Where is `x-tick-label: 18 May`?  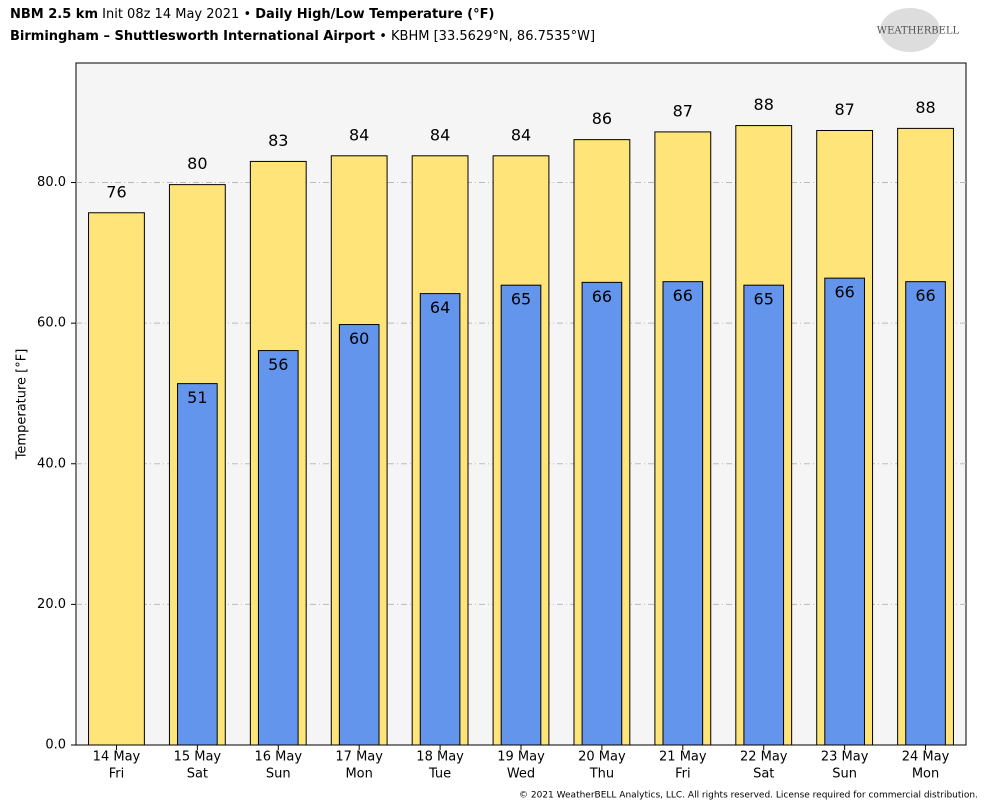 x-tick-label: 18 May is located at coordinates (440, 757).